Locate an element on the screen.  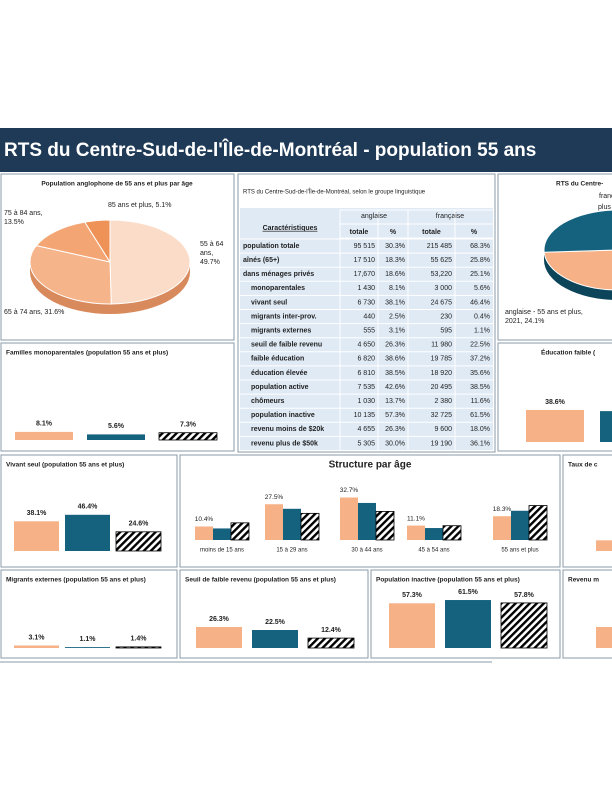
bar-label: 8.1% is located at coordinates (44, 424).